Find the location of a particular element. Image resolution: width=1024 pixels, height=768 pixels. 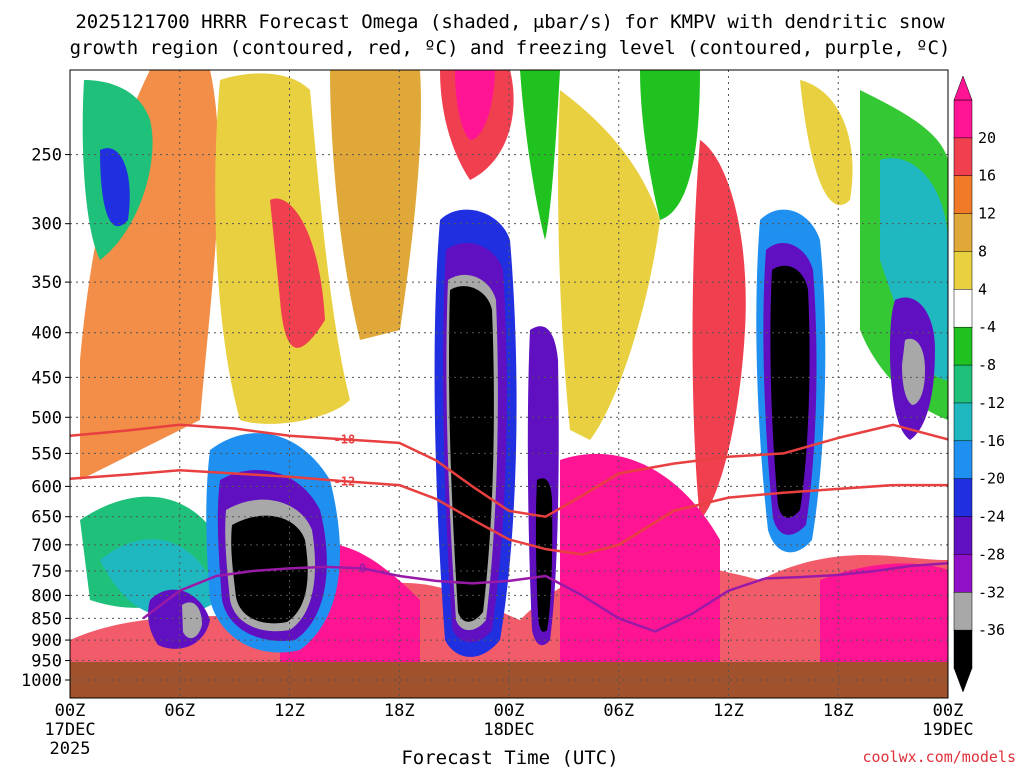

time-tick-date: 18DEC is located at coordinates (508, 730).